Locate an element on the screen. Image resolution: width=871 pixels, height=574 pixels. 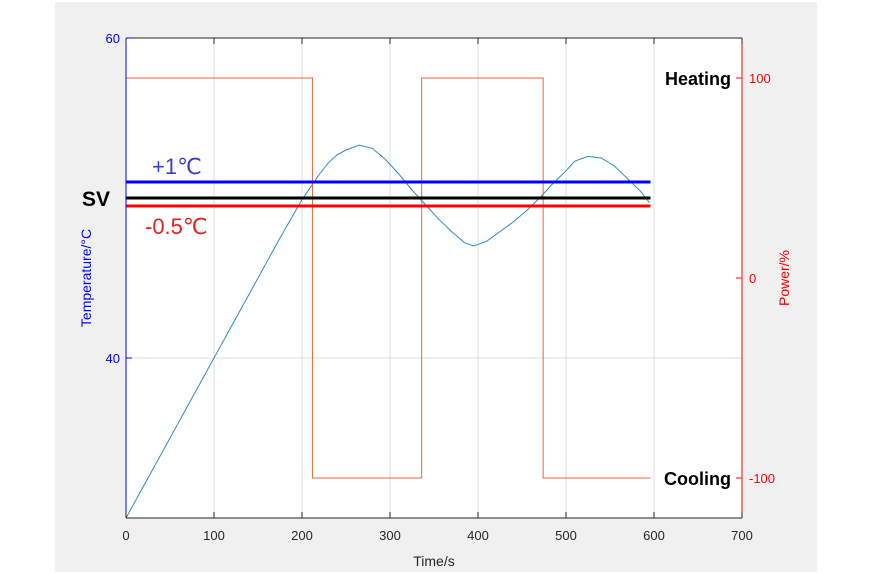
left-y-tick-label: 60 is located at coordinates (113, 38).